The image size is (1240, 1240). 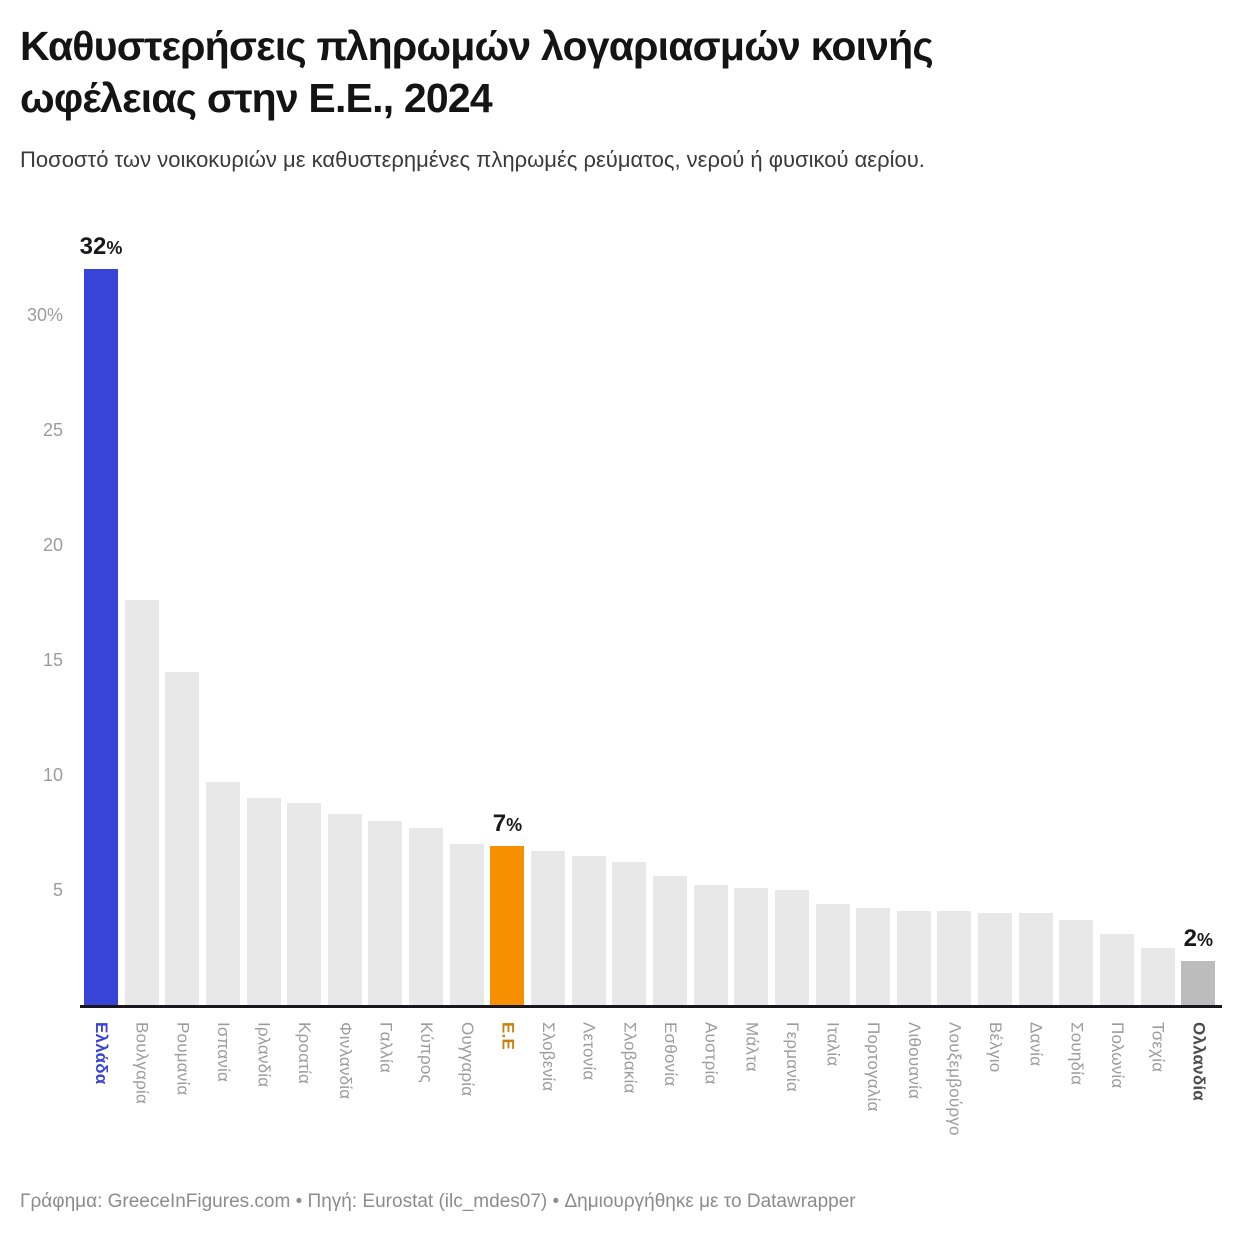 I want to click on bar-slot: Γαλλία, so click(x=388, y=671).